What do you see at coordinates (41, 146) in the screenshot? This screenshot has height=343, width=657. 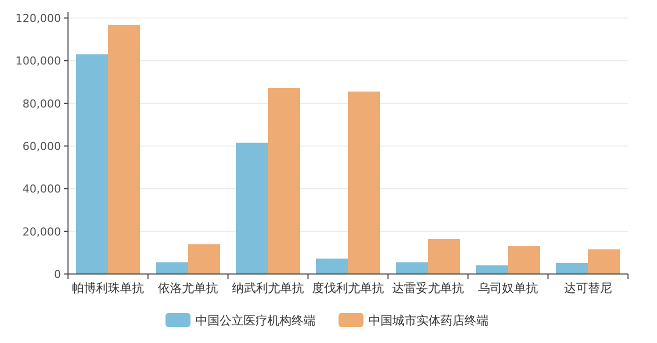 I see `y-tick-label: 60,000` at bounding box center [41, 146].